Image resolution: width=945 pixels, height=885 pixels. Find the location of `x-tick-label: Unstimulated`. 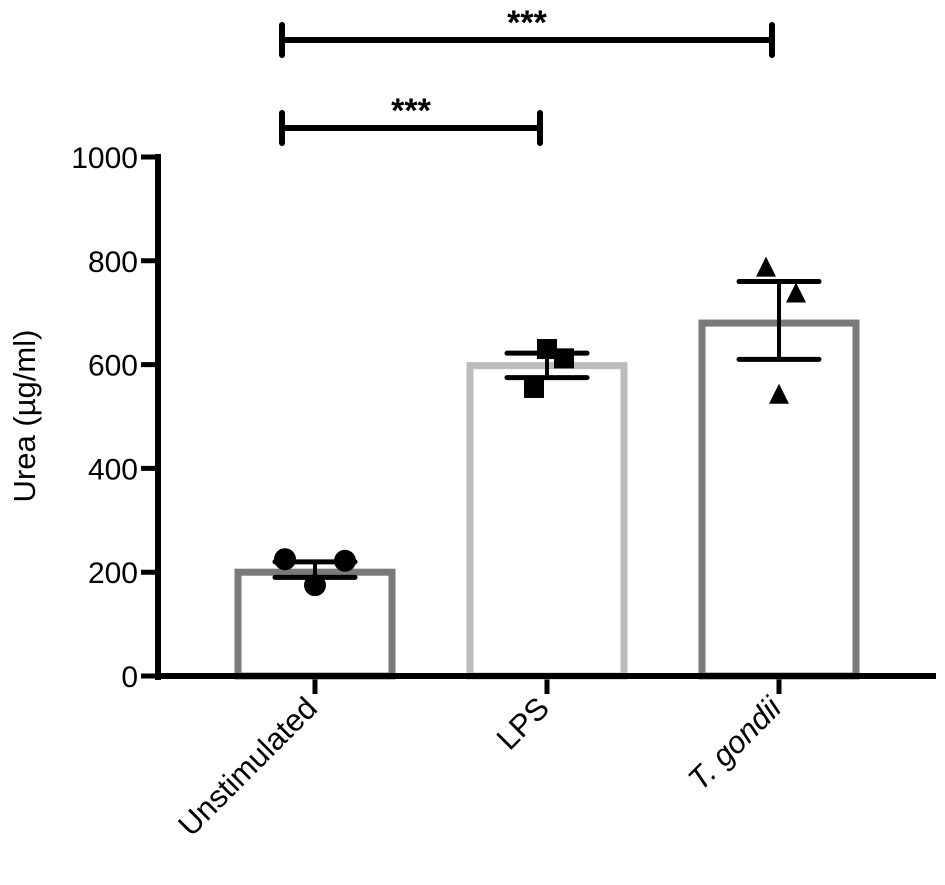

x-tick-label: Unstimulated is located at coordinates (247, 766).